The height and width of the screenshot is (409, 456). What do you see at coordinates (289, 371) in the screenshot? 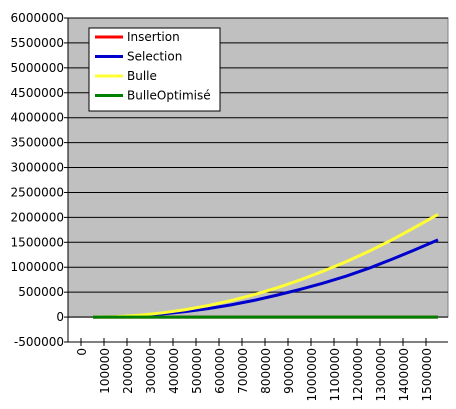
I see `x-tick-label: 900000` at bounding box center [289, 371].